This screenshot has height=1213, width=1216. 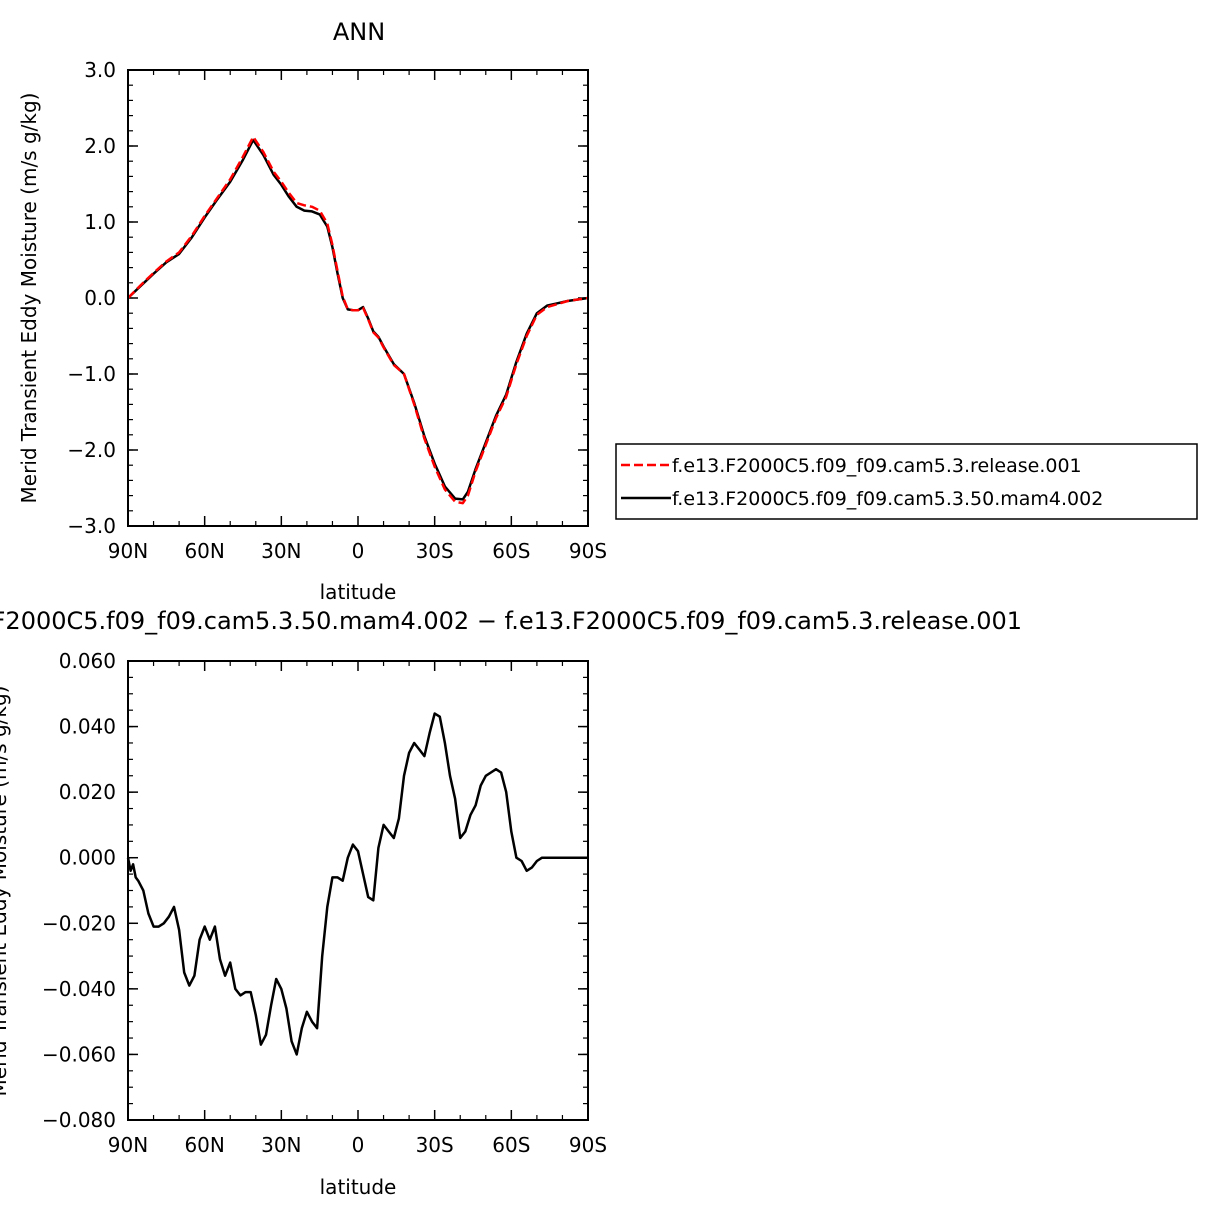 What do you see at coordinates (79, 923) in the screenshot?
I see `y-tick-label: −0.020` at bounding box center [79, 923].